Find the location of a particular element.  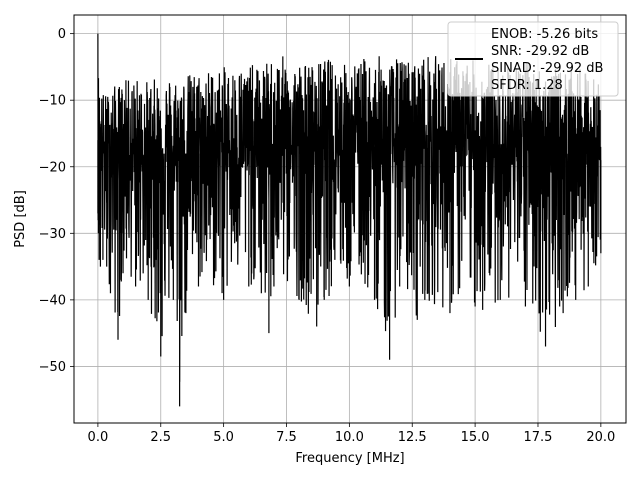

x-tick-label: 17.5 is located at coordinates (538, 437).